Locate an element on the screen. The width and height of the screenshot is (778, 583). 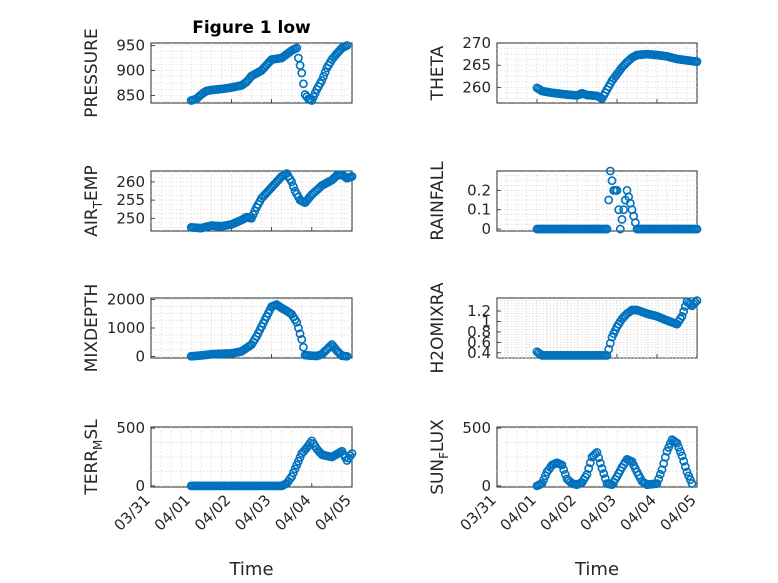
y-axis-label-main: TERR is located at coordinates (92, 473).